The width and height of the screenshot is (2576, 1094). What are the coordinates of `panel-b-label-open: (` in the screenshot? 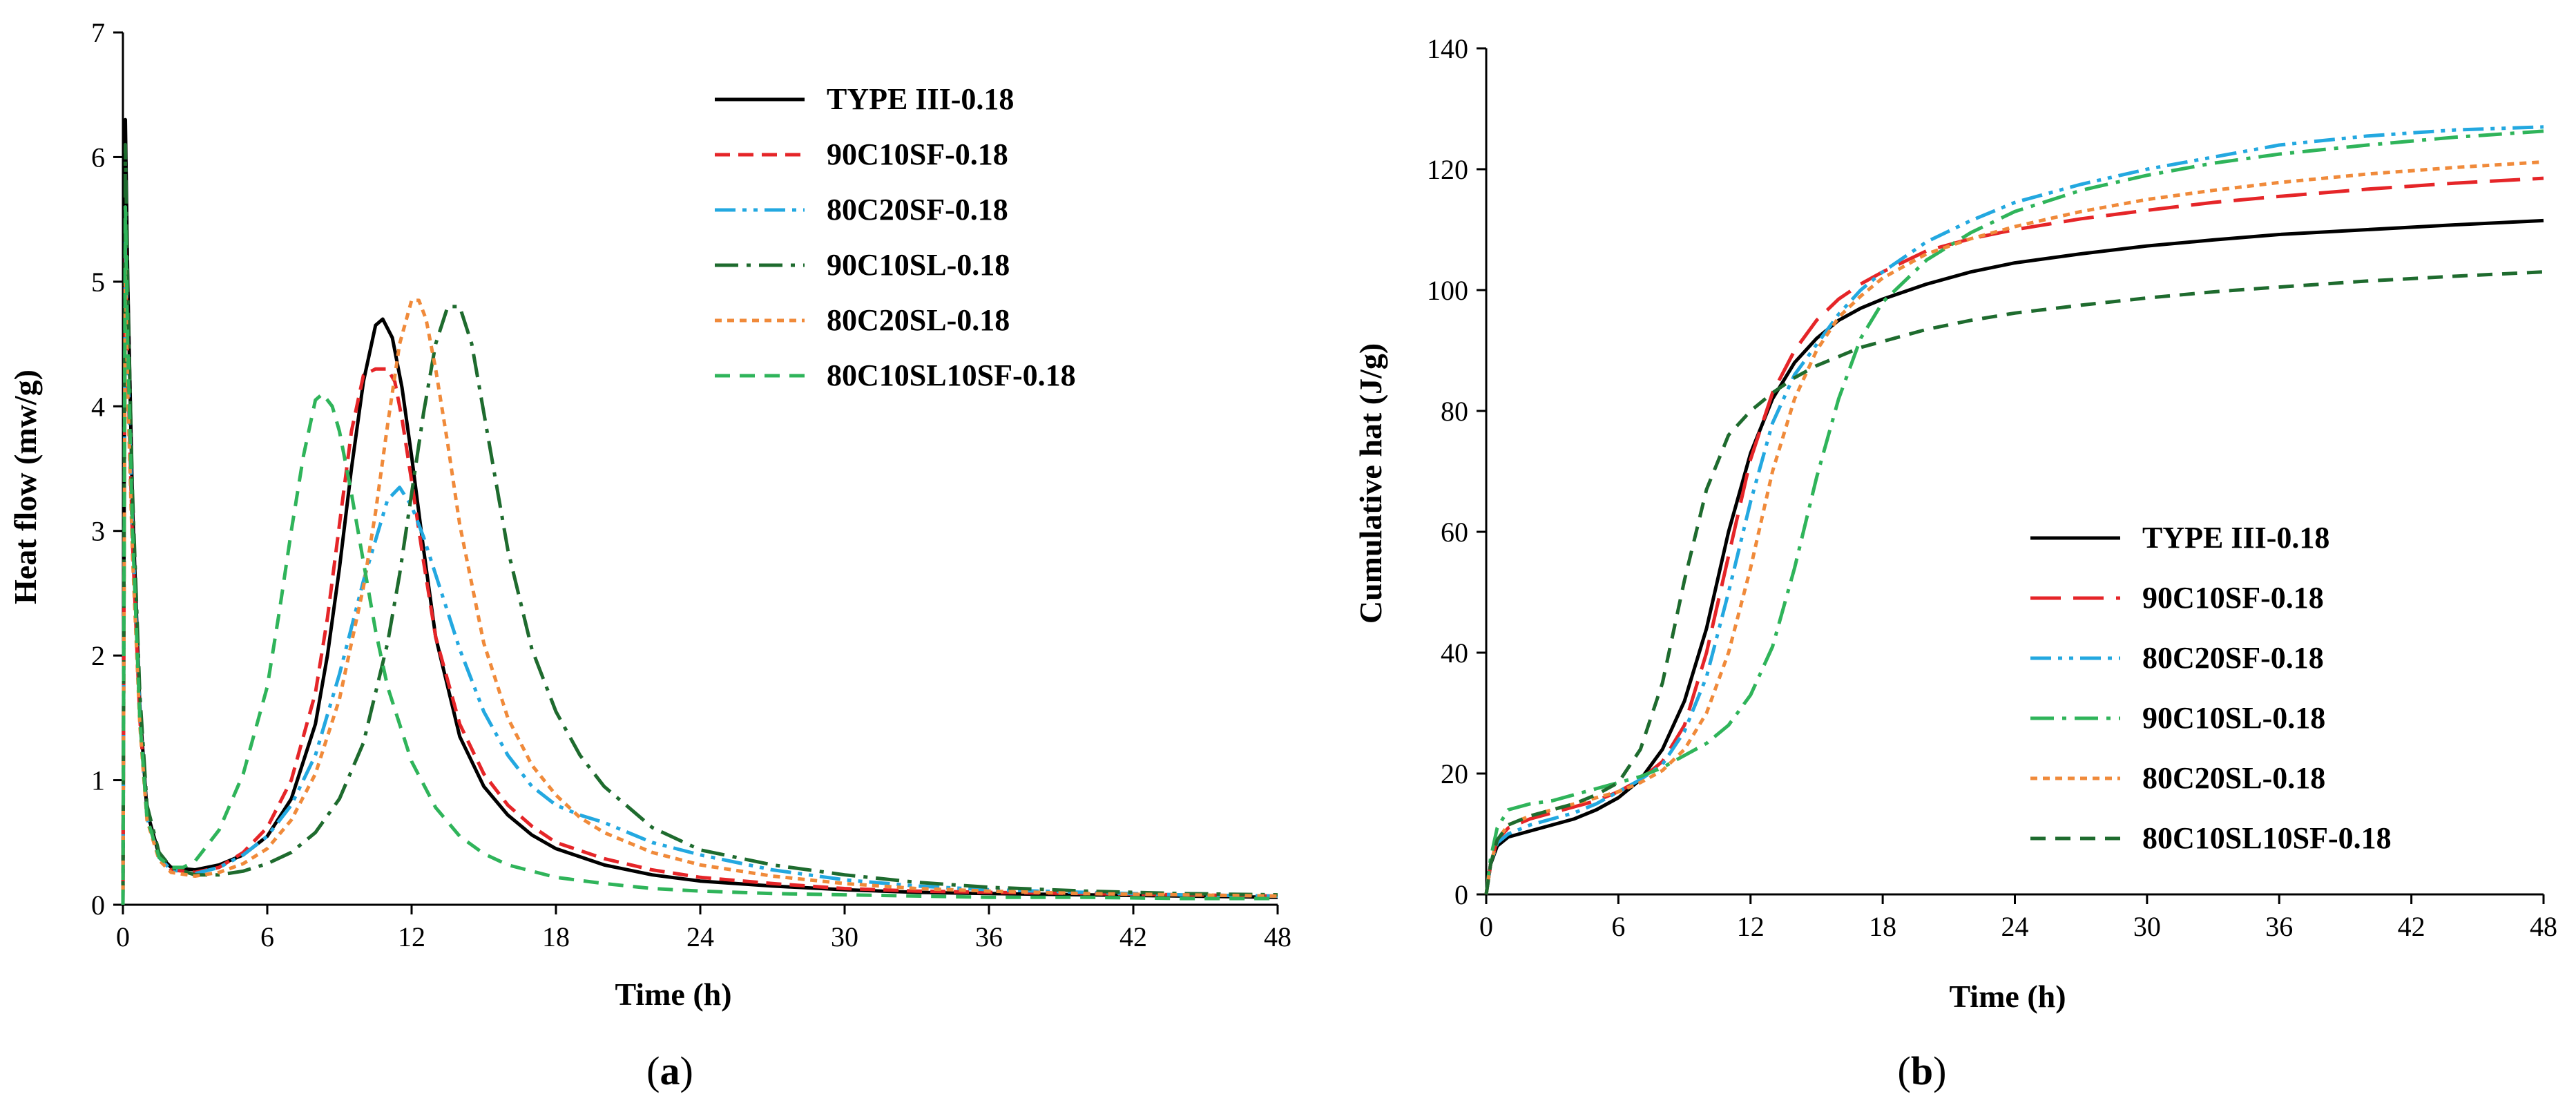 It's located at (1904, 1070).